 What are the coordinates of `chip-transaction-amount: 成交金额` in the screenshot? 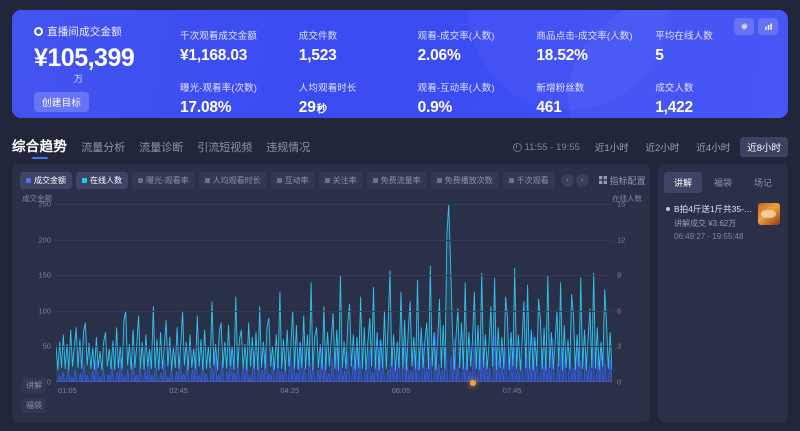 It's located at (46, 180).